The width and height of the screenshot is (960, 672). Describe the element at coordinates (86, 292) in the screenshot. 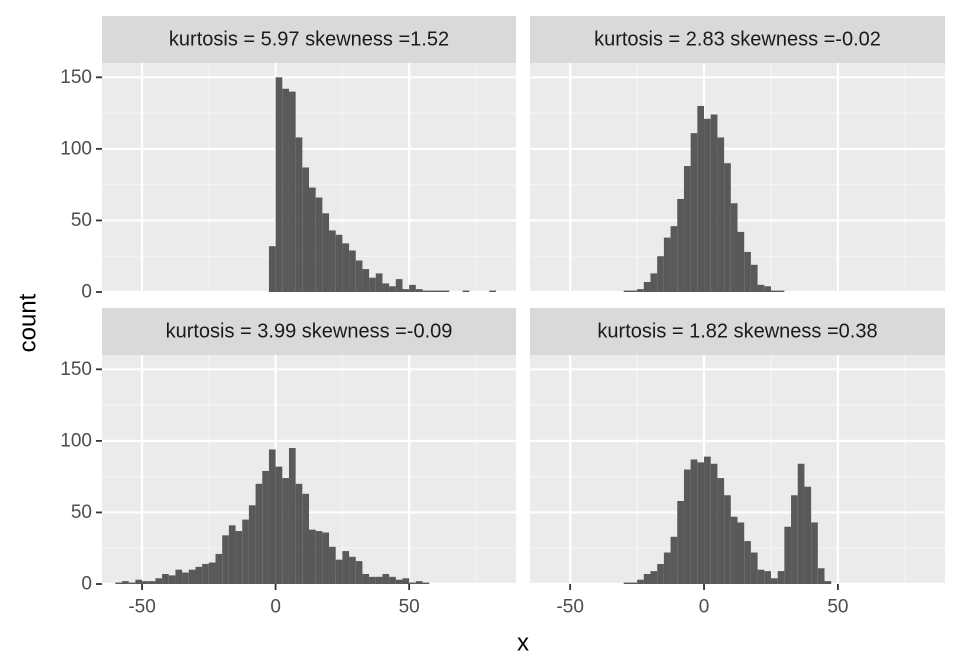

I see `y-tick-label: 0` at that location.